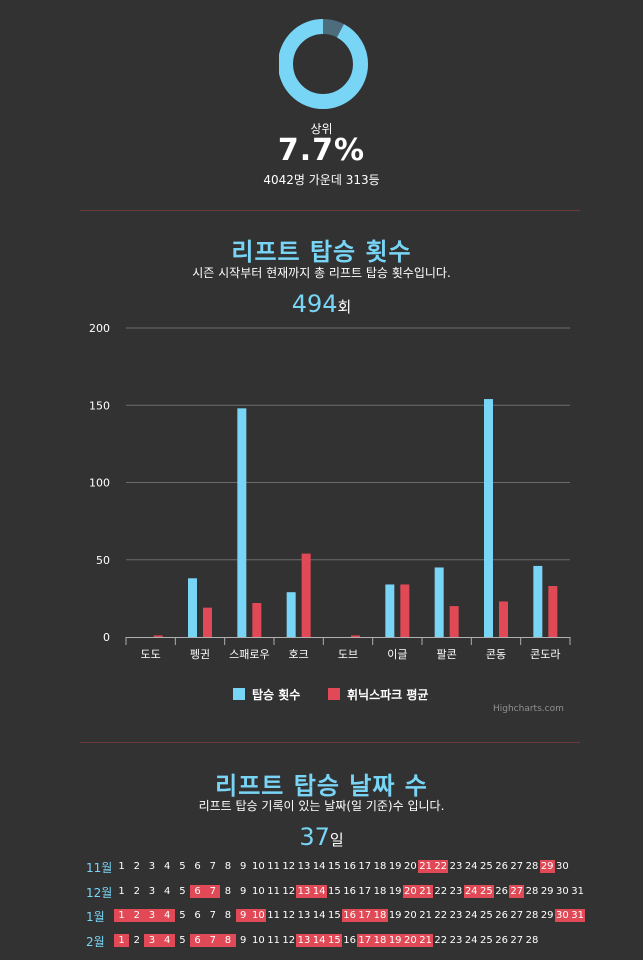 The image size is (643, 960). What do you see at coordinates (334, 915) in the screenshot?
I see `calendar-day: 15` at bounding box center [334, 915].